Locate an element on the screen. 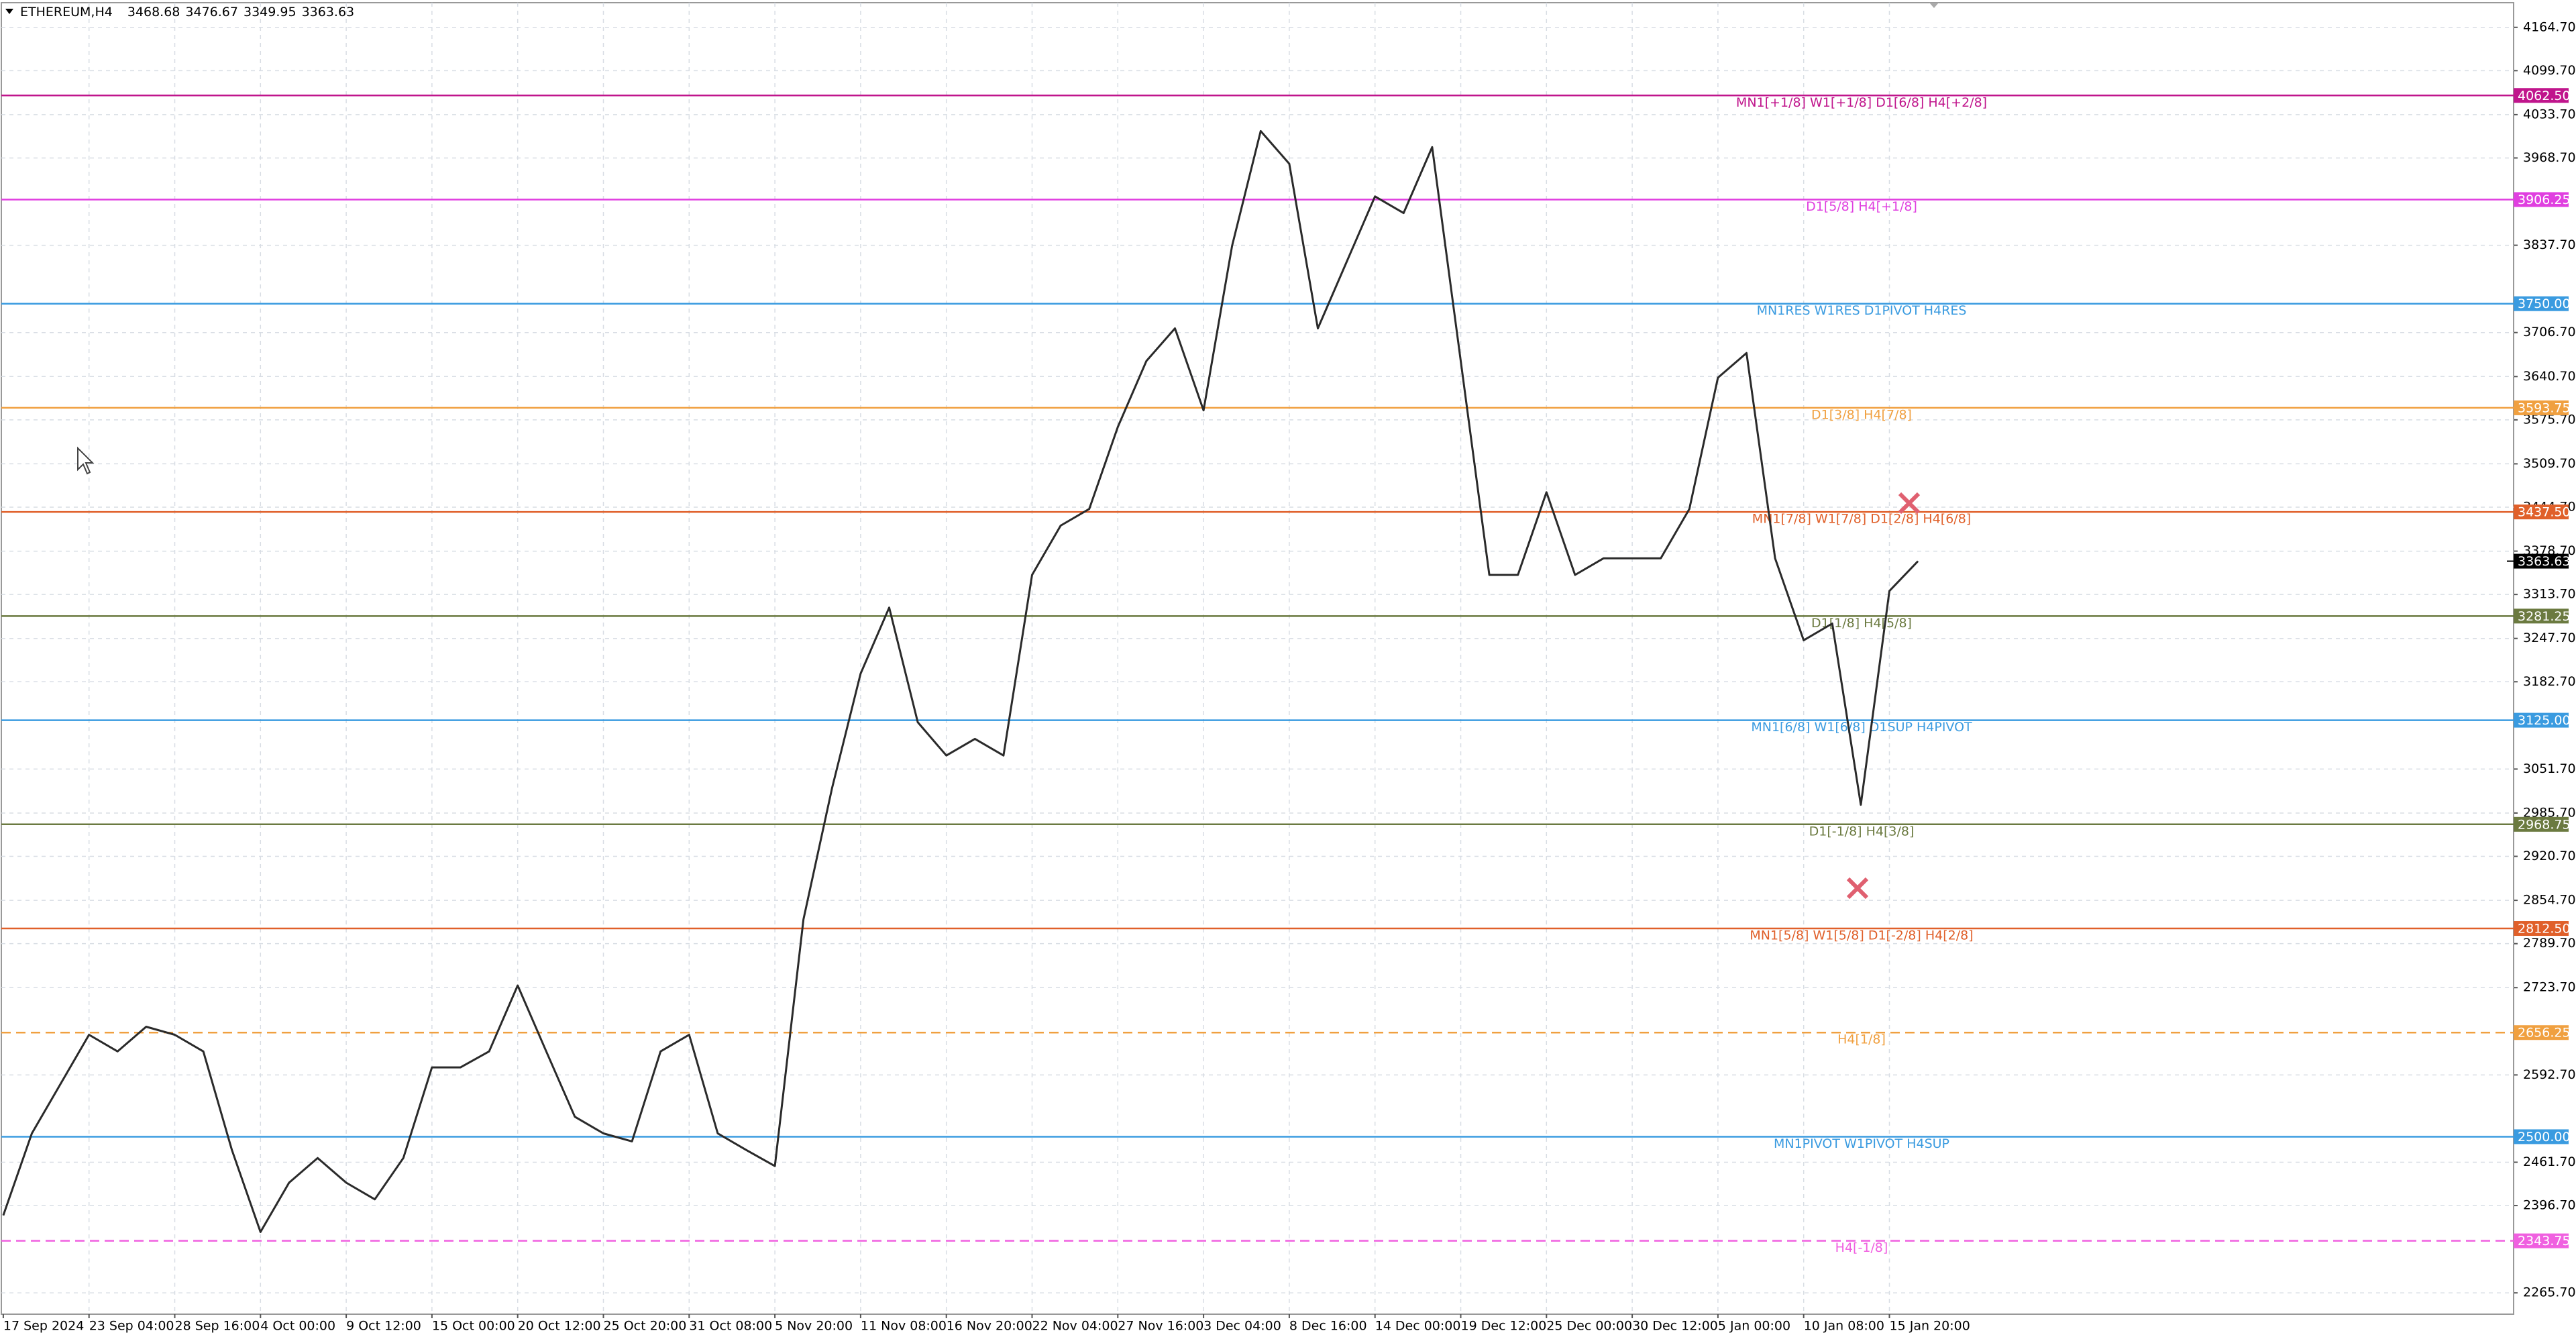 The width and height of the screenshot is (2576, 1339). level-price-label: 3593.75 is located at coordinates (2544, 407).